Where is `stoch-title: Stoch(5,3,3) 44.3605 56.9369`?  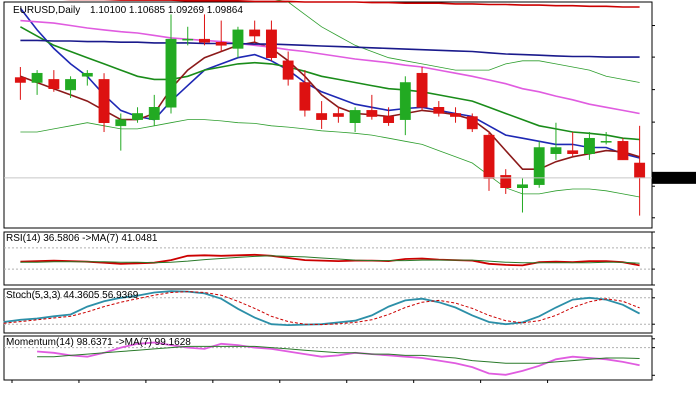 stoch-title: Stoch(5,3,3) 44.3605 56.9369 is located at coordinates (72, 295).